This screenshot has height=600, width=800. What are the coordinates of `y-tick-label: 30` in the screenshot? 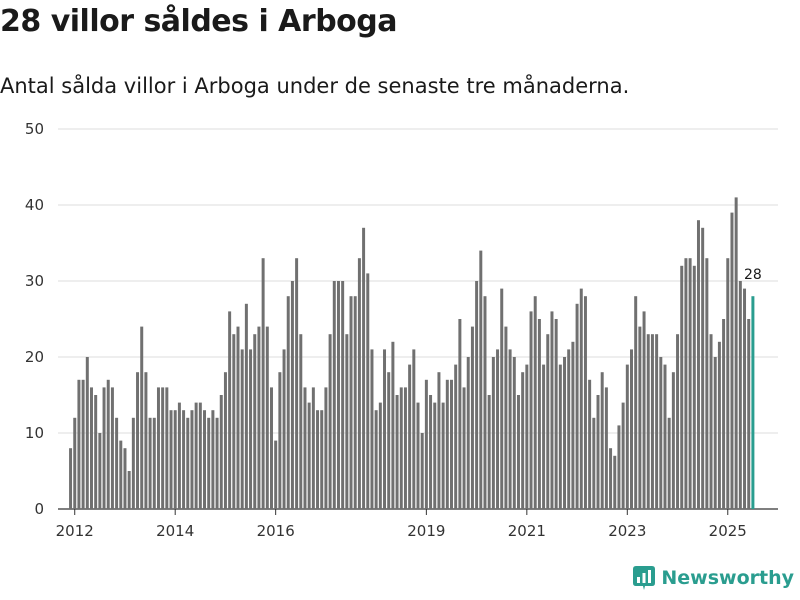 It's located at (34, 281).